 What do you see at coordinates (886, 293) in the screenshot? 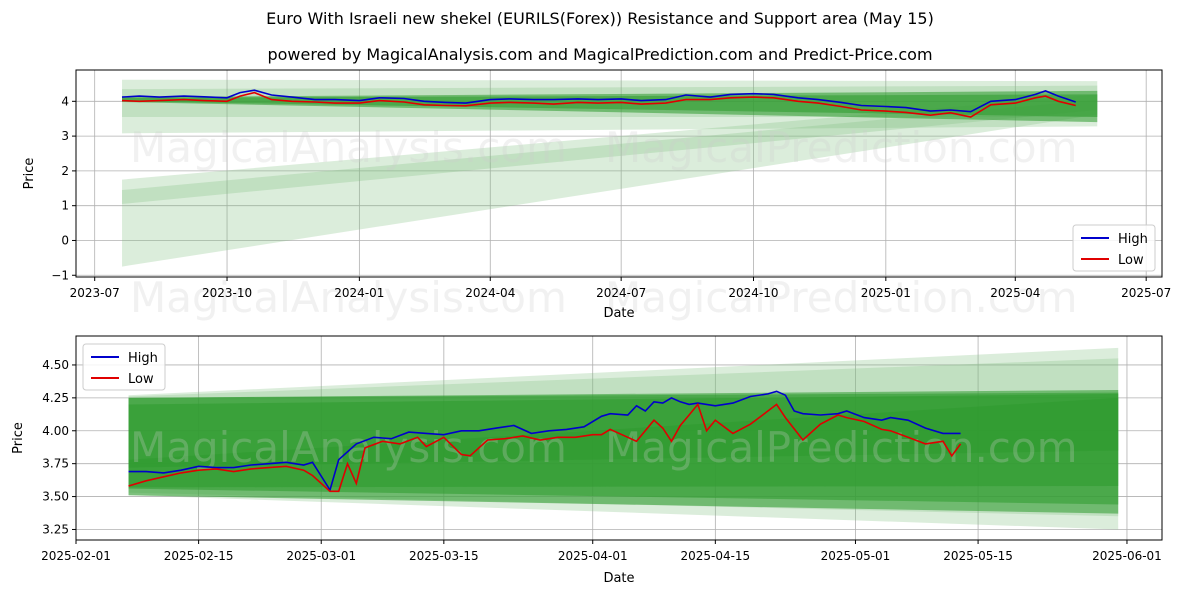
I see `x-tick-label: 2025-01` at bounding box center [886, 293].